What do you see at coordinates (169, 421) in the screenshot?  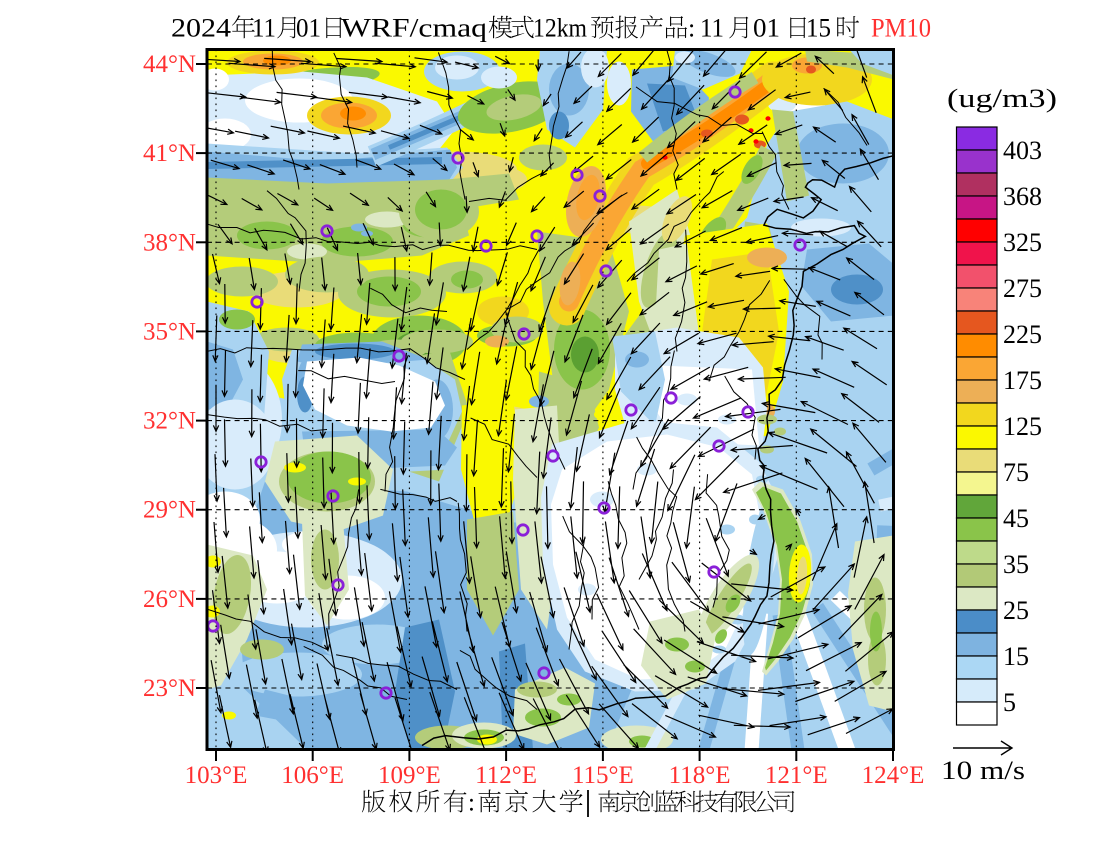 I see `svg-text: 32°N` at bounding box center [169, 421].